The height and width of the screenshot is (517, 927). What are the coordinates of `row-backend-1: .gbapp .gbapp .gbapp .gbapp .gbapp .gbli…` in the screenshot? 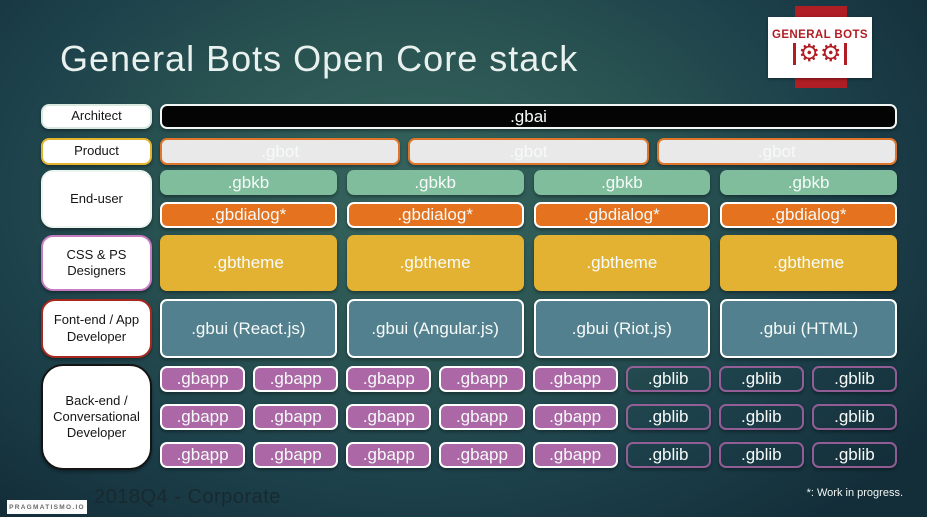 It's located at (528, 379).